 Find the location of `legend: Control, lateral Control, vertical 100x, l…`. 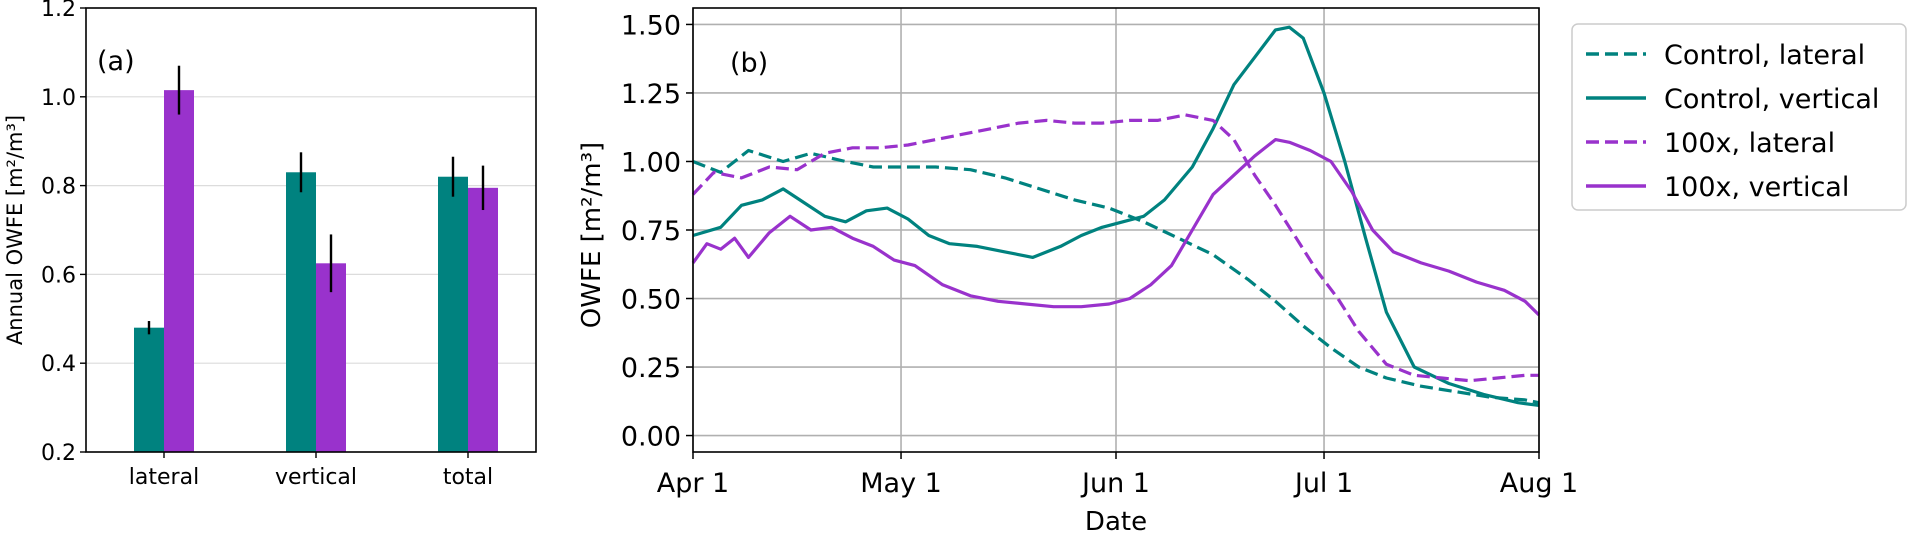

legend: Control, lateral Control, vertical 100x, l… is located at coordinates (1739, 117).